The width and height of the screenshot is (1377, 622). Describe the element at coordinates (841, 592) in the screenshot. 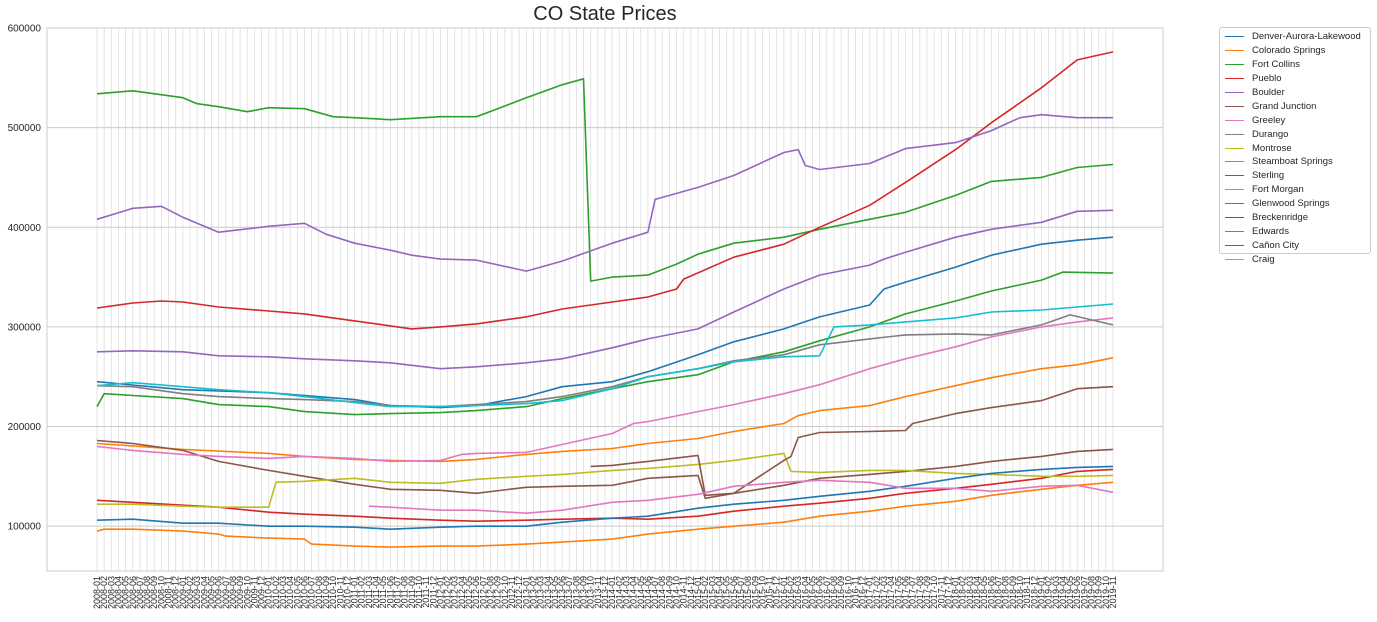

I see `x-tick-label: 2016-09` at that location.